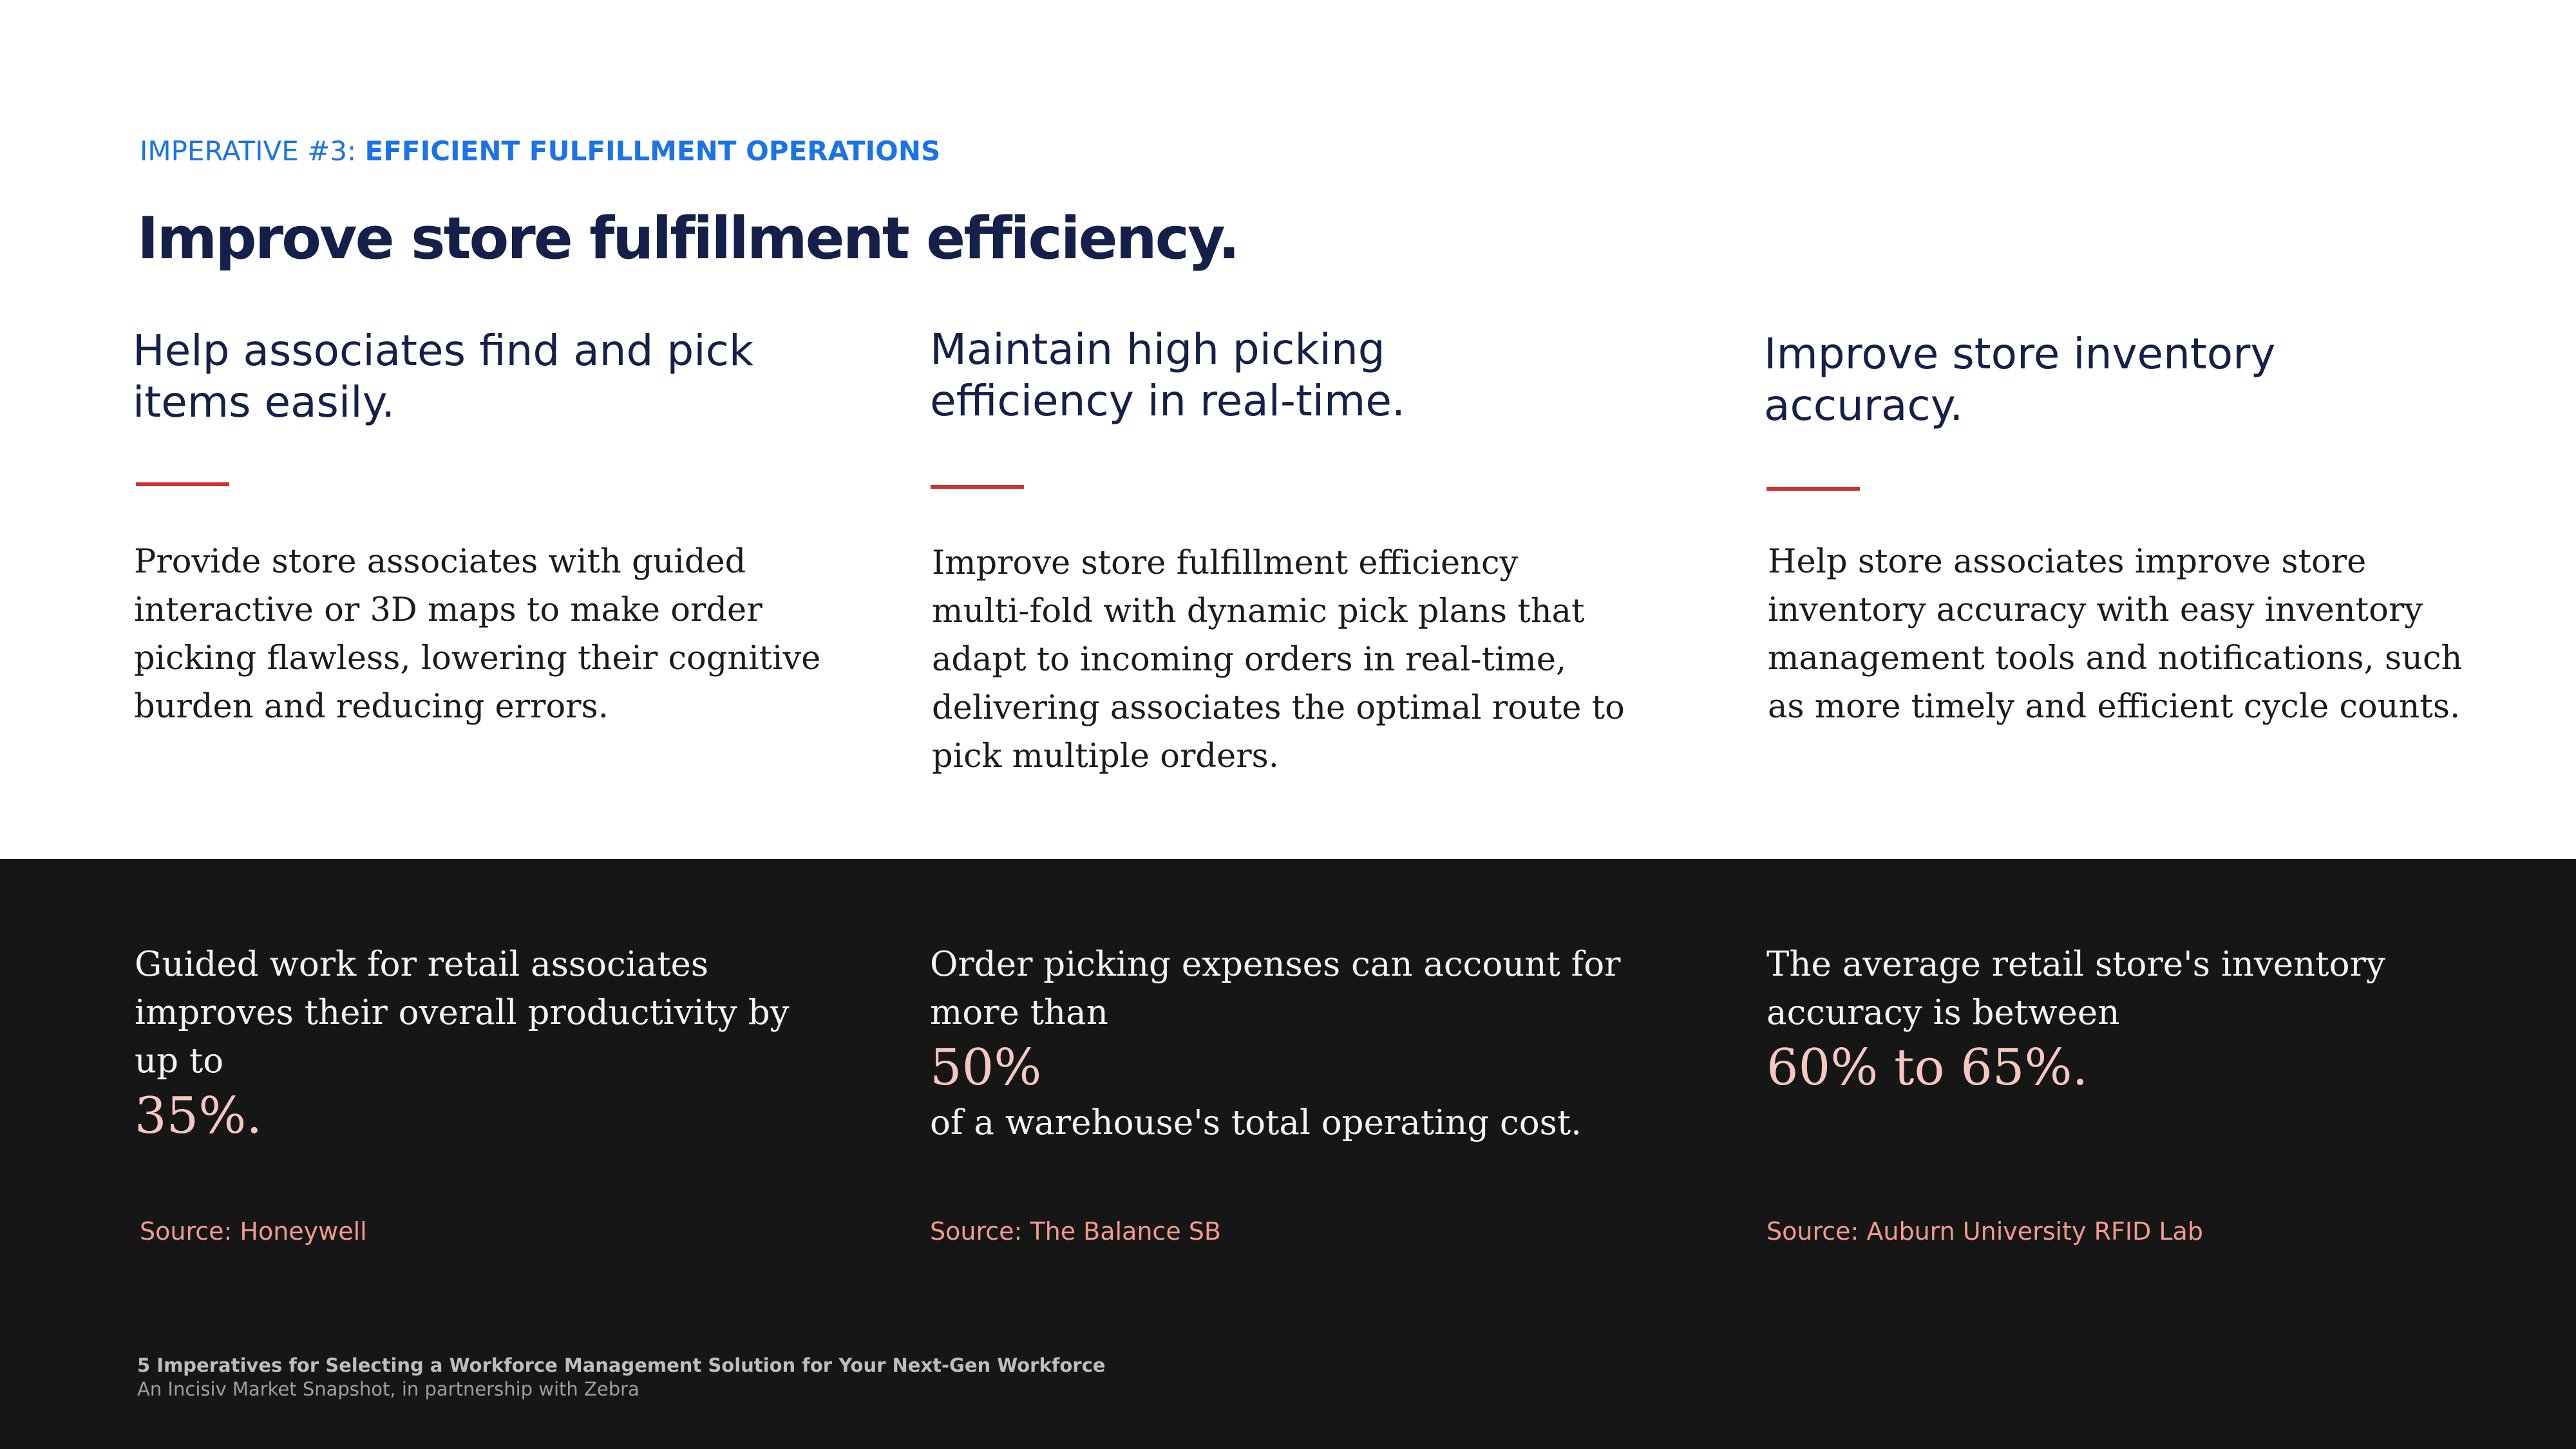 Image resolution: width=2576 pixels, height=1449 pixels. What do you see at coordinates (977, 487) in the screenshot?
I see `column-2-divider` at bounding box center [977, 487].